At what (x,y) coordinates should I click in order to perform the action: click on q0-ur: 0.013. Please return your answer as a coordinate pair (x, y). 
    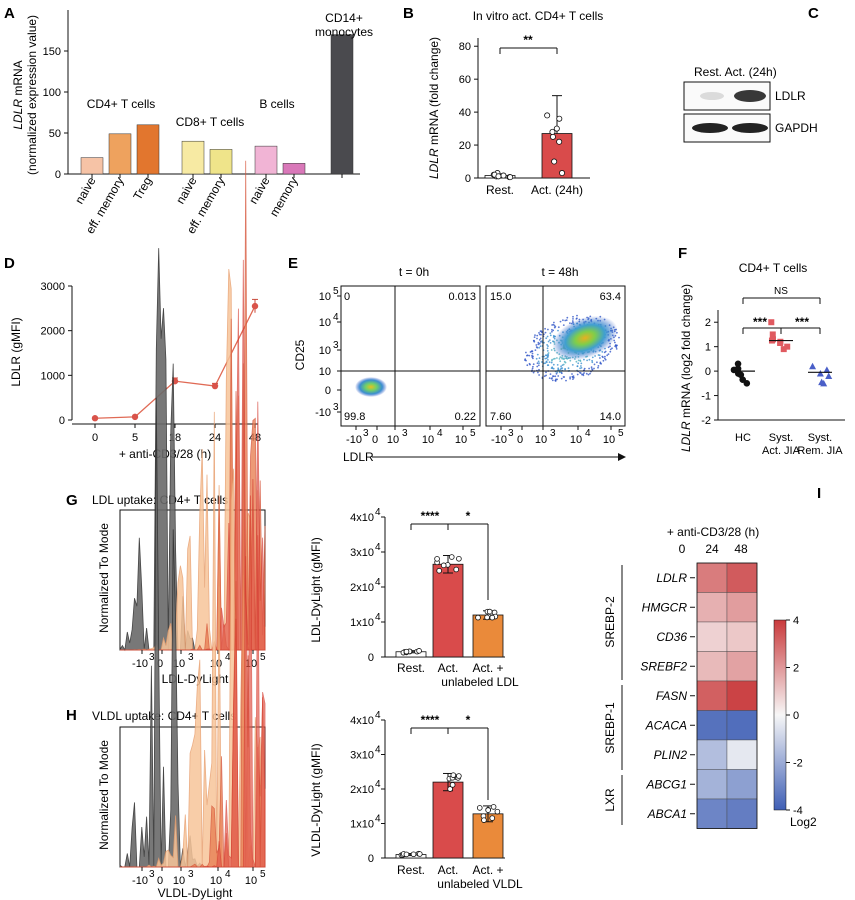
    Looking at the image, I should click on (462, 297).